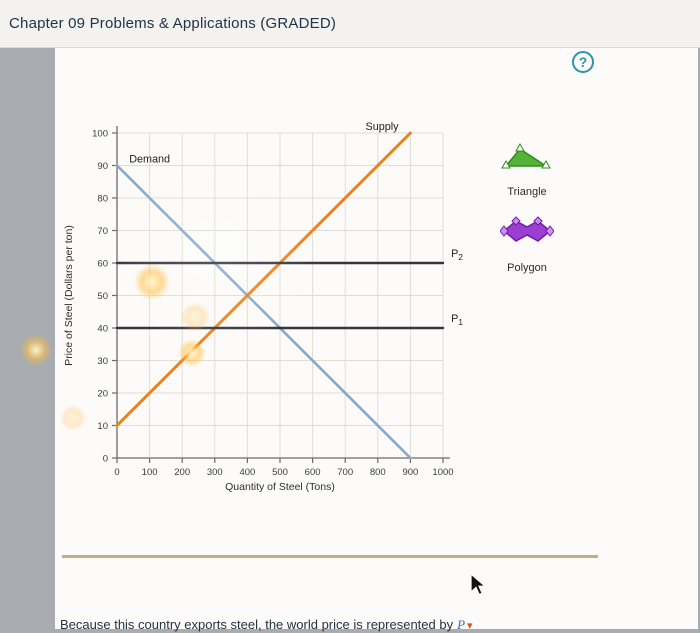  Describe the element at coordinates (470, 626) in the screenshot. I see `chevron-down-icon: ▾` at that location.